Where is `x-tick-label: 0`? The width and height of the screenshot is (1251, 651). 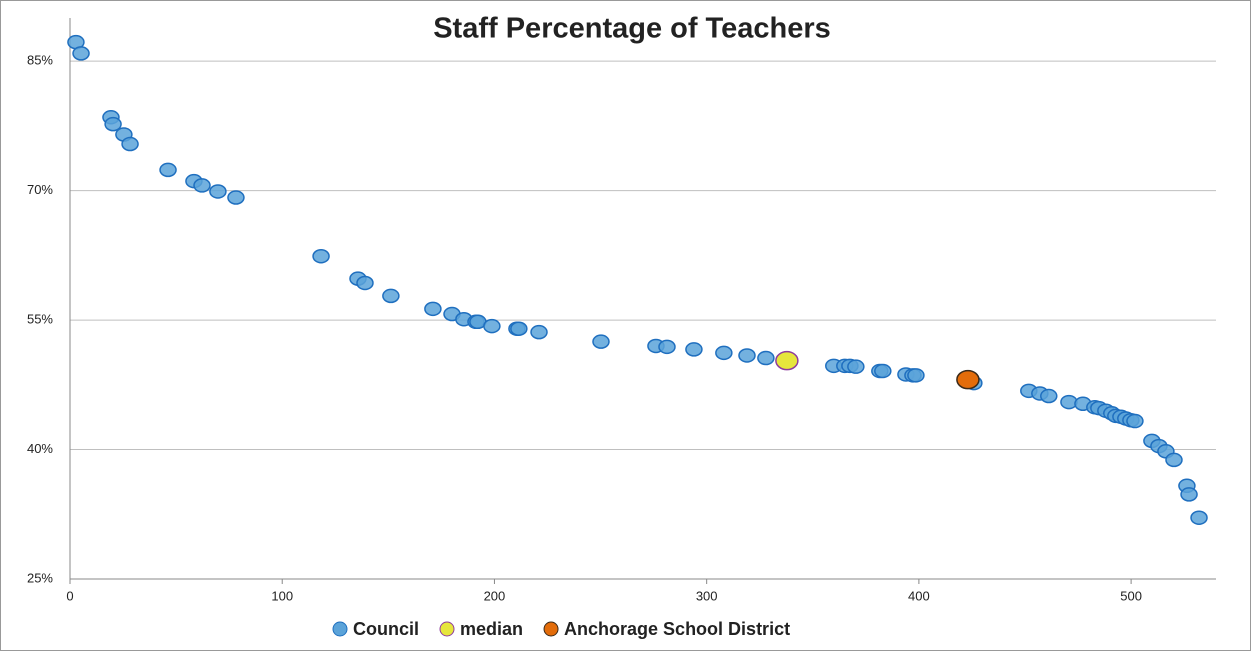
x-tick-label: 0 is located at coordinates (69, 595).